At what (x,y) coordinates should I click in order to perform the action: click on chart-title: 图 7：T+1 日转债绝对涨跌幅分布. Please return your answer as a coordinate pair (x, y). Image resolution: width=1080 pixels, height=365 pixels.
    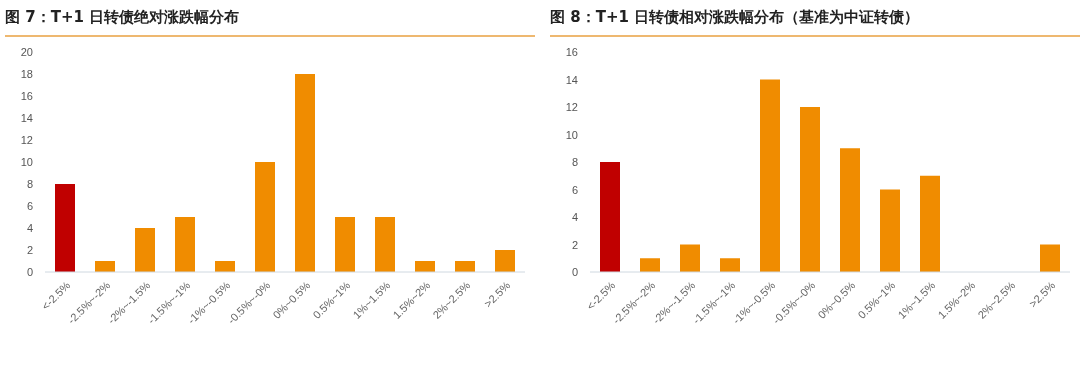
    Looking at the image, I should click on (122, 17).